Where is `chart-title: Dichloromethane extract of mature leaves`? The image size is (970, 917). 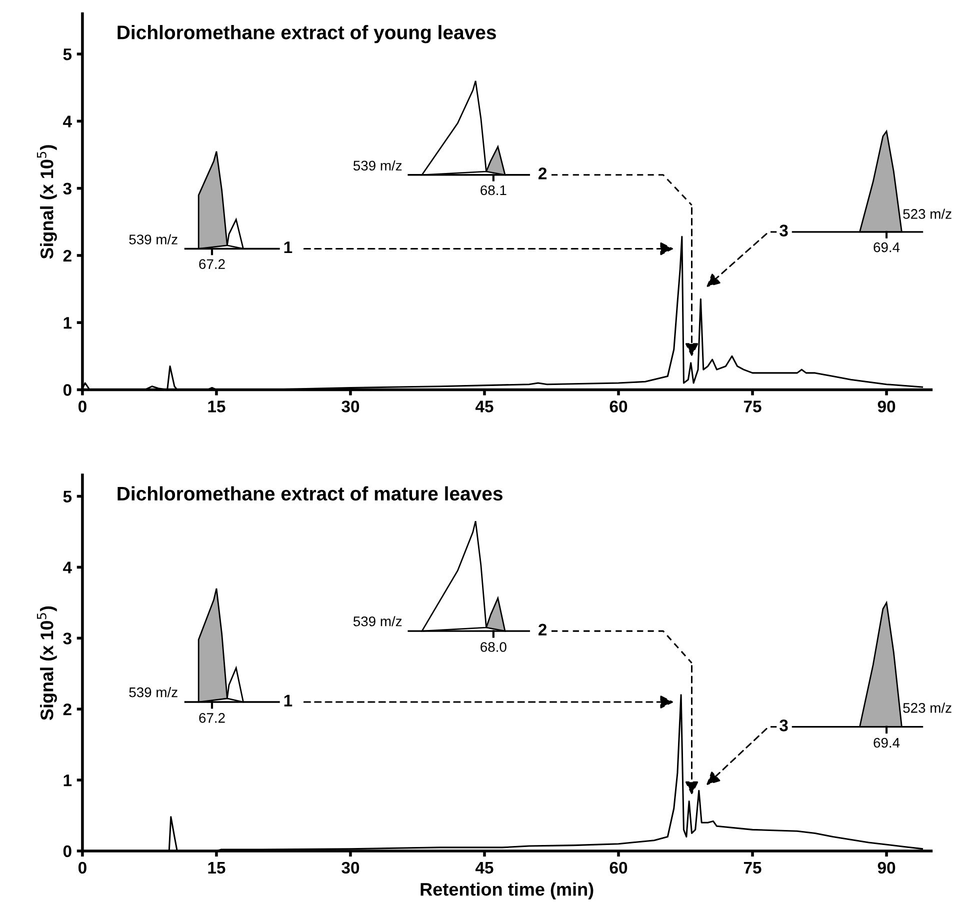 chart-title: Dichloromethane extract of mature leaves is located at coordinates (310, 493).